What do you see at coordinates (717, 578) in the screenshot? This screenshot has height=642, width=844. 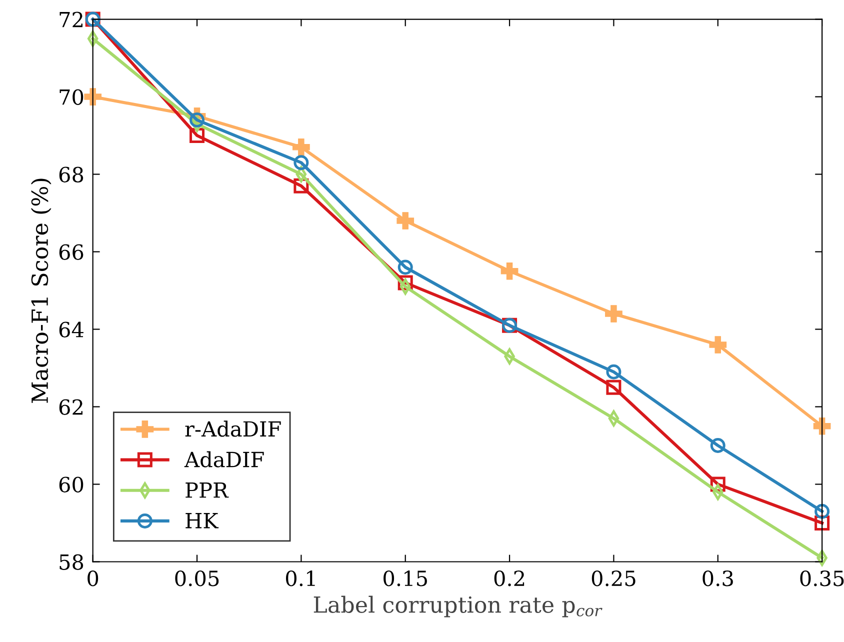 I see `x-tick-label: 0.3` at bounding box center [717, 578].